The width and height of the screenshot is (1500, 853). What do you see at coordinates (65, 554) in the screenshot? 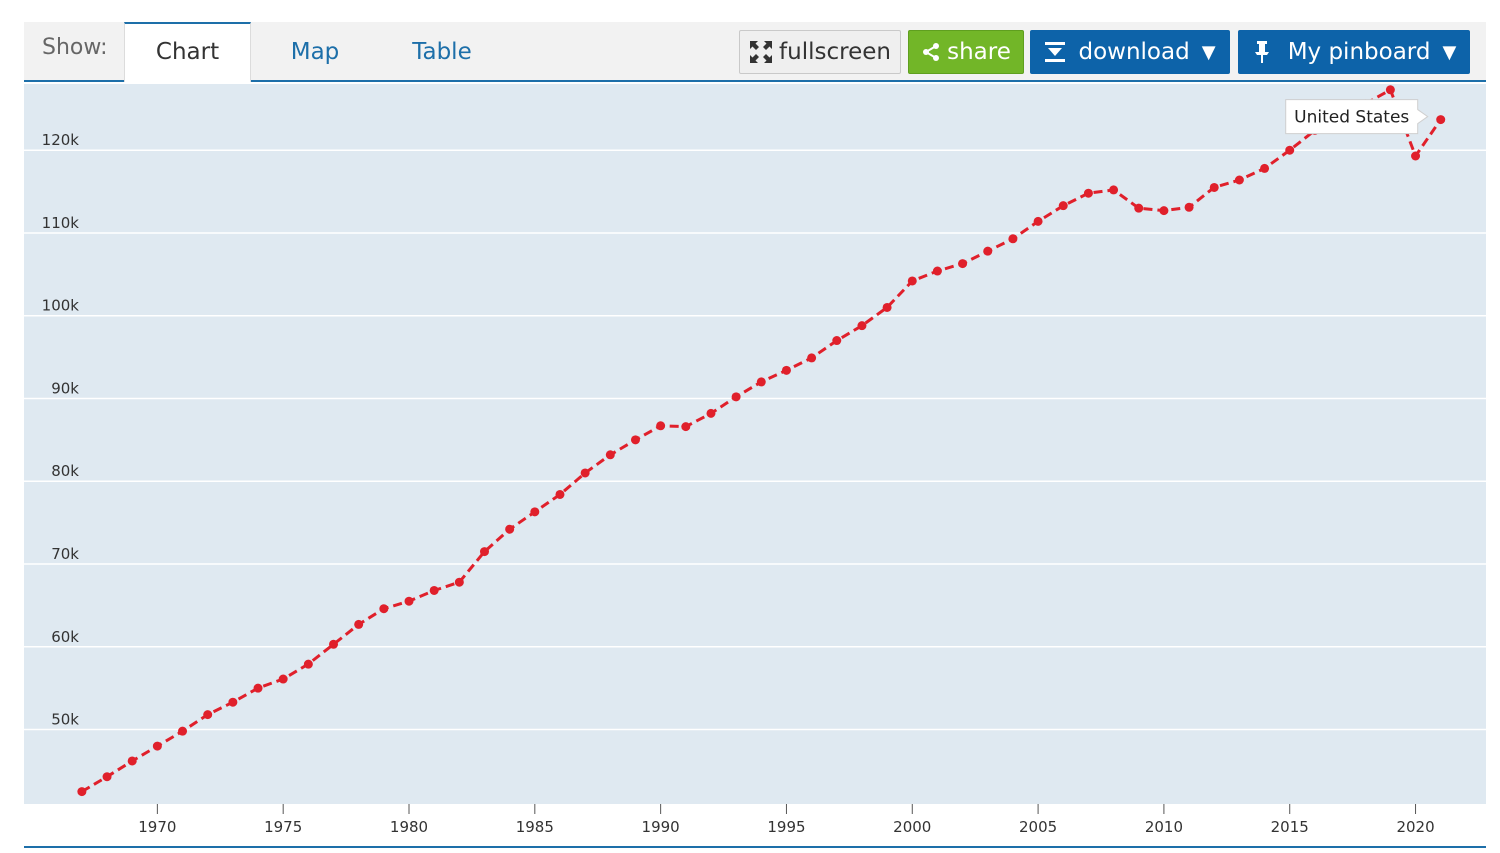
I see `y-tick-label: 70k` at bounding box center [65, 554].